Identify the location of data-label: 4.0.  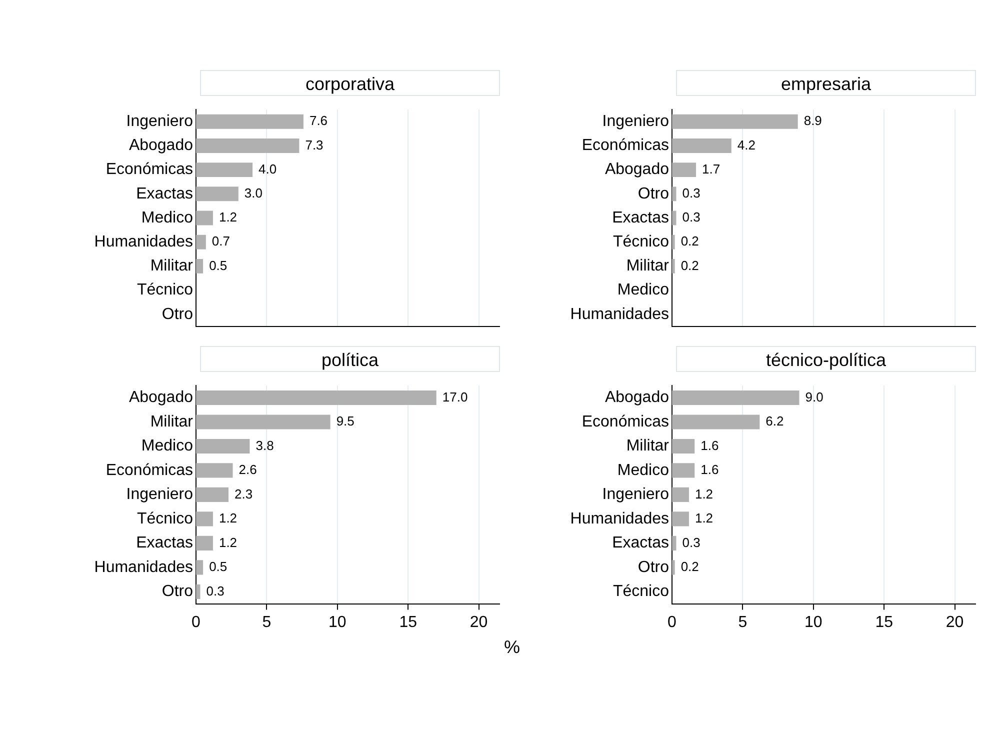
(267, 168).